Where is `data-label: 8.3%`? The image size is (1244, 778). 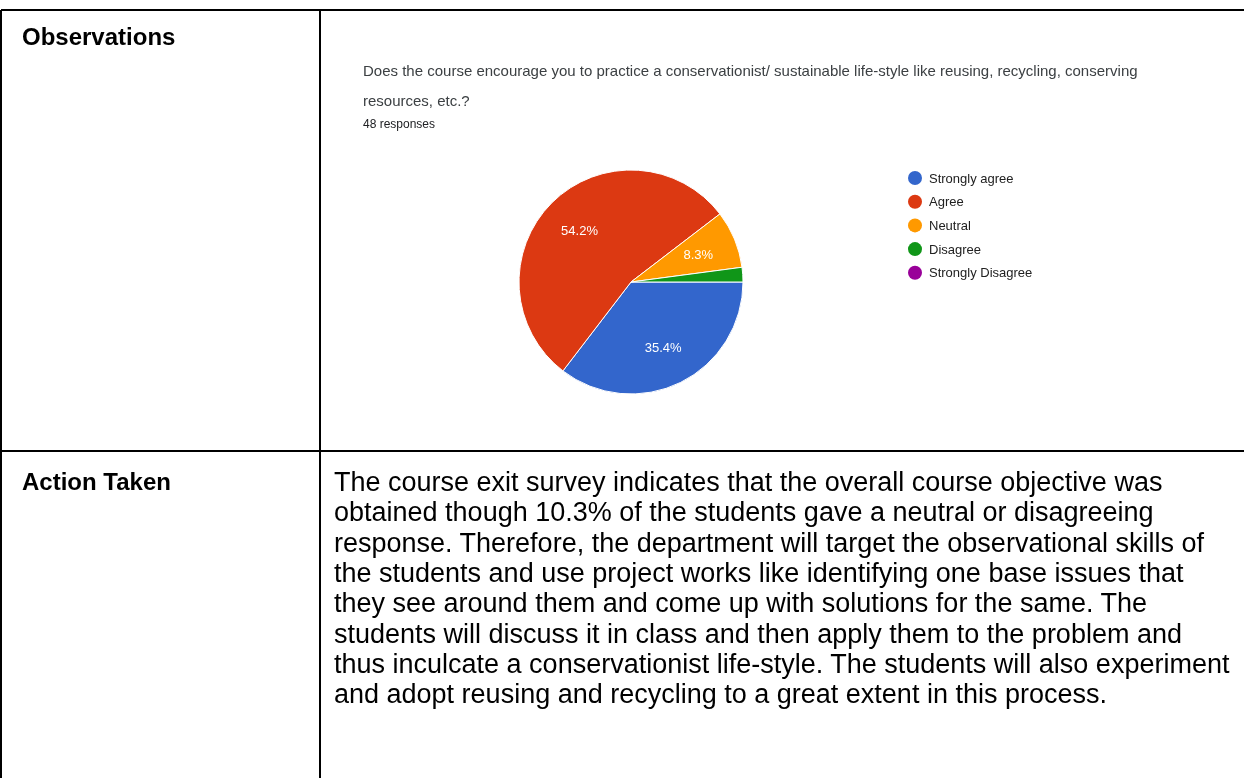 data-label: 8.3% is located at coordinates (698, 254).